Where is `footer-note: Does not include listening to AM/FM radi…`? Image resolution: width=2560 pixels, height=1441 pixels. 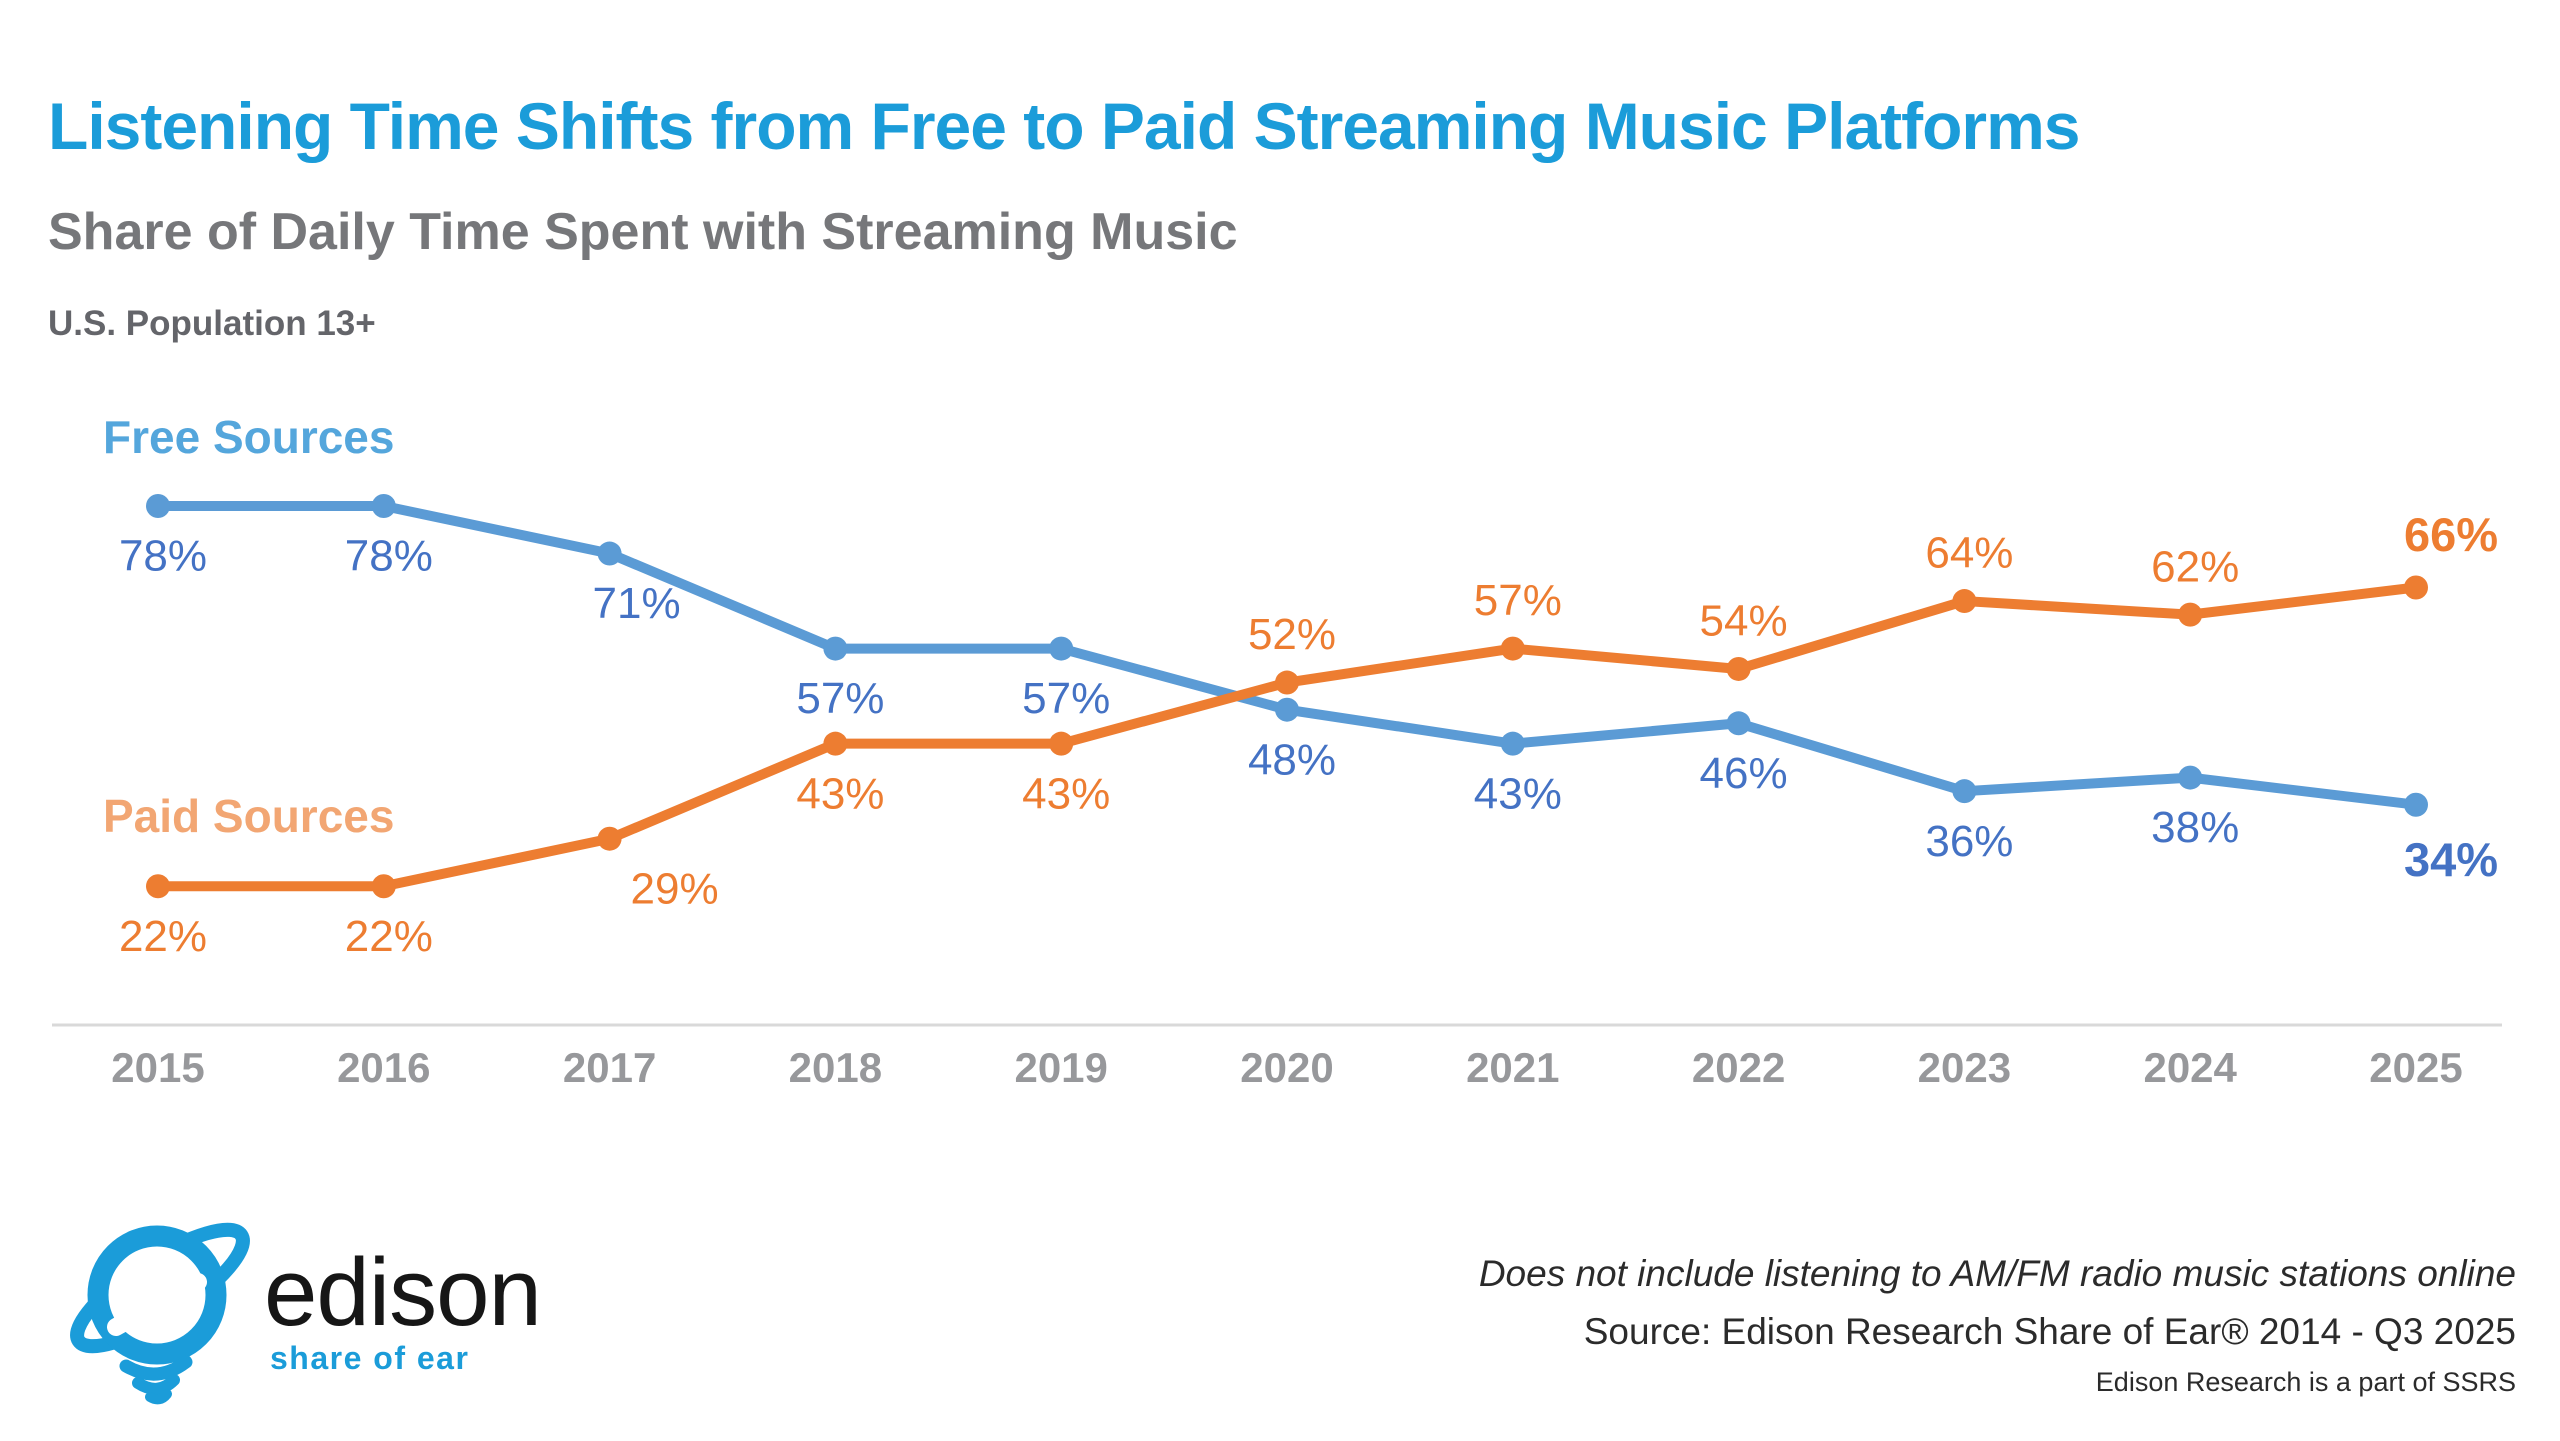
footer-note: Does not include listening to AM/FM radi… is located at coordinates (1997, 1273).